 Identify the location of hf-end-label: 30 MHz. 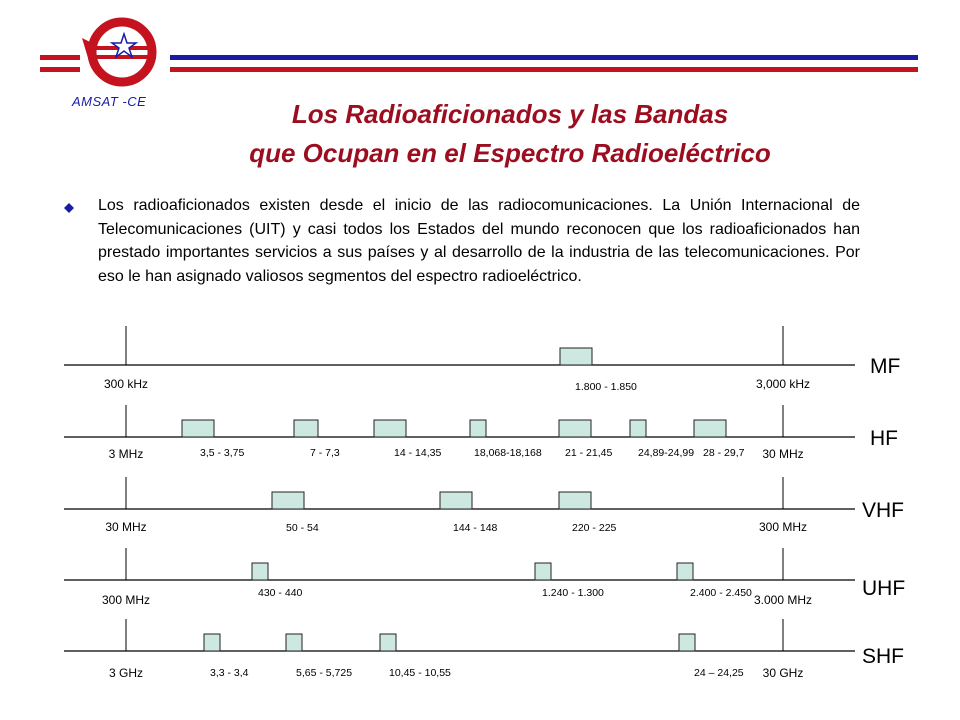
(782, 454).